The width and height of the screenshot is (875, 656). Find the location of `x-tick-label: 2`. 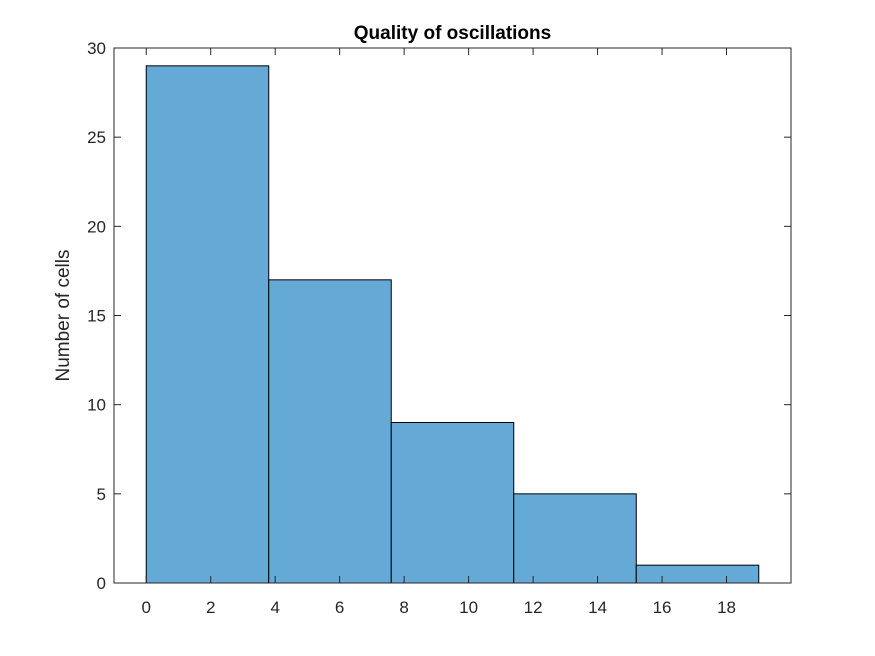

x-tick-label: 2 is located at coordinates (210, 607).